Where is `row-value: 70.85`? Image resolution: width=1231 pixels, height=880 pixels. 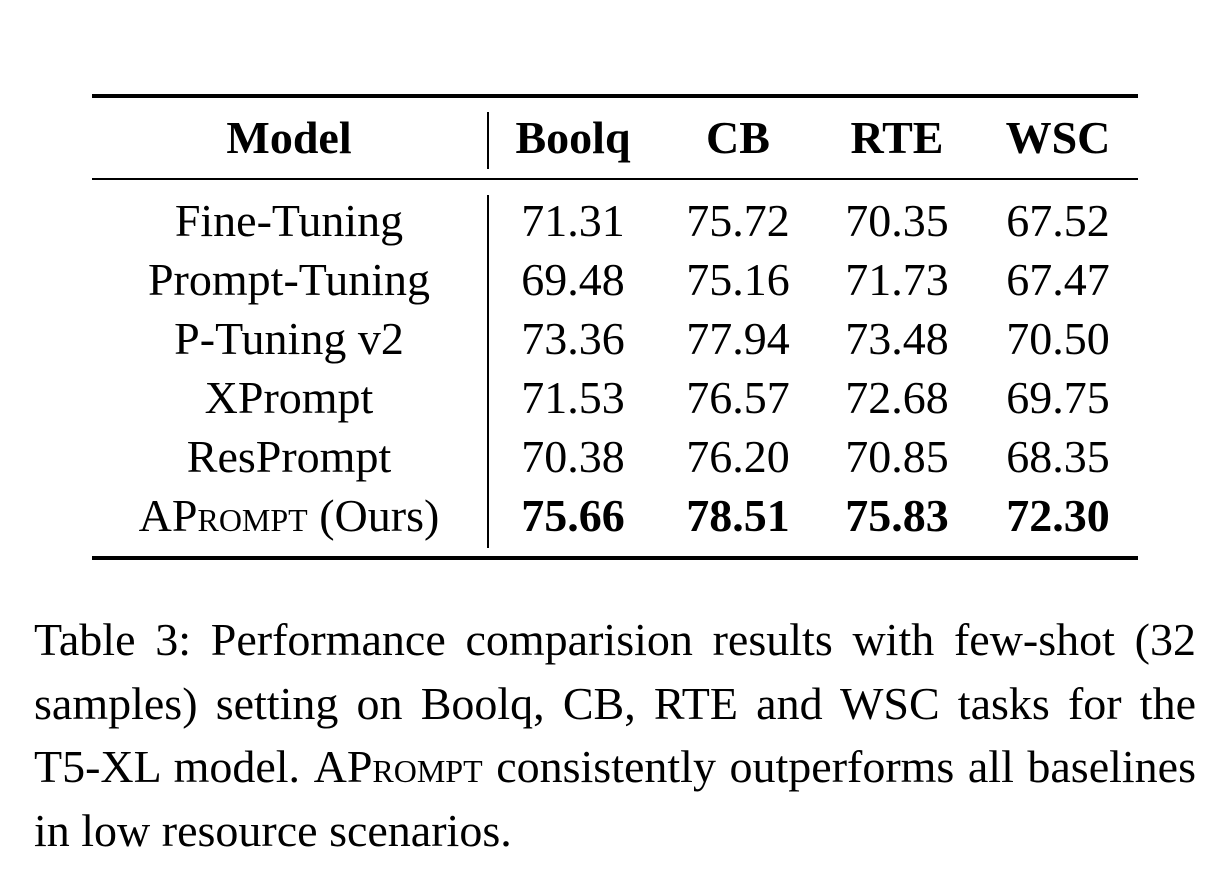 row-value: 70.85 is located at coordinates (897, 456).